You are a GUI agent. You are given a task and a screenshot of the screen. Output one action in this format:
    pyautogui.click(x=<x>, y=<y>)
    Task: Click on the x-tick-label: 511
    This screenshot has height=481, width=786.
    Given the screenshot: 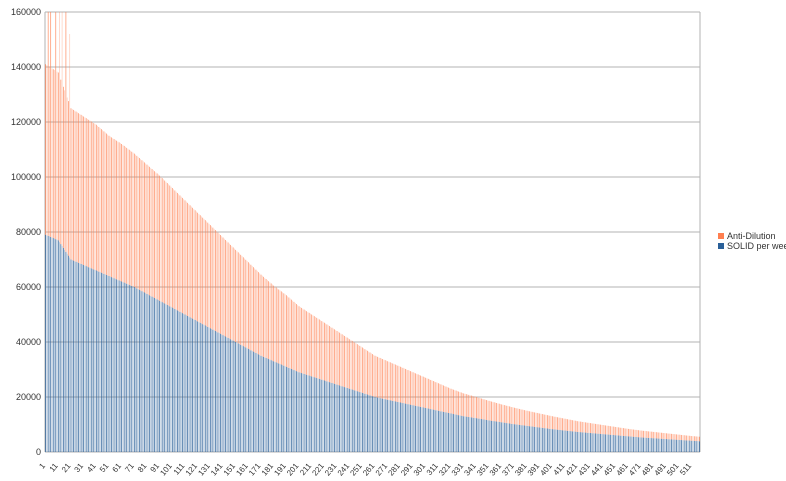 What is the action you would take?
    pyautogui.click(x=685, y=469)
    